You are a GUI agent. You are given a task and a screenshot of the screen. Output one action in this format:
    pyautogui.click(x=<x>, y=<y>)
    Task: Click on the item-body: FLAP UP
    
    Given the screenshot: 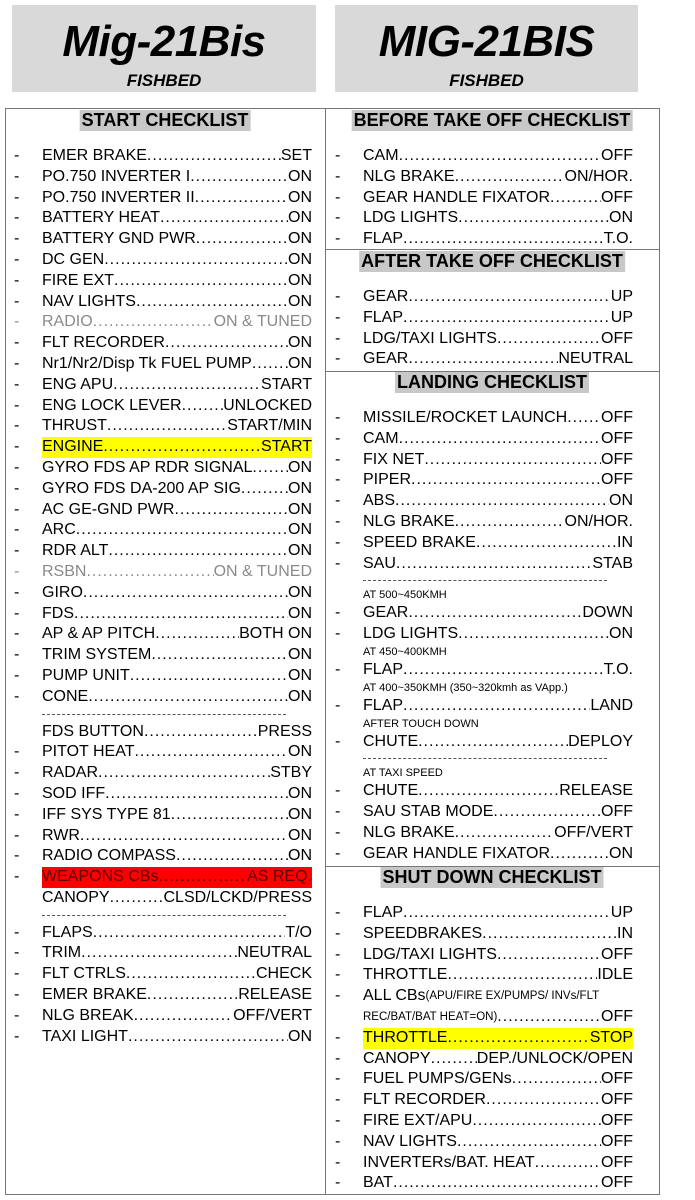 What is the action you would take?
    pyautogui.click(x=498, y=318)
    